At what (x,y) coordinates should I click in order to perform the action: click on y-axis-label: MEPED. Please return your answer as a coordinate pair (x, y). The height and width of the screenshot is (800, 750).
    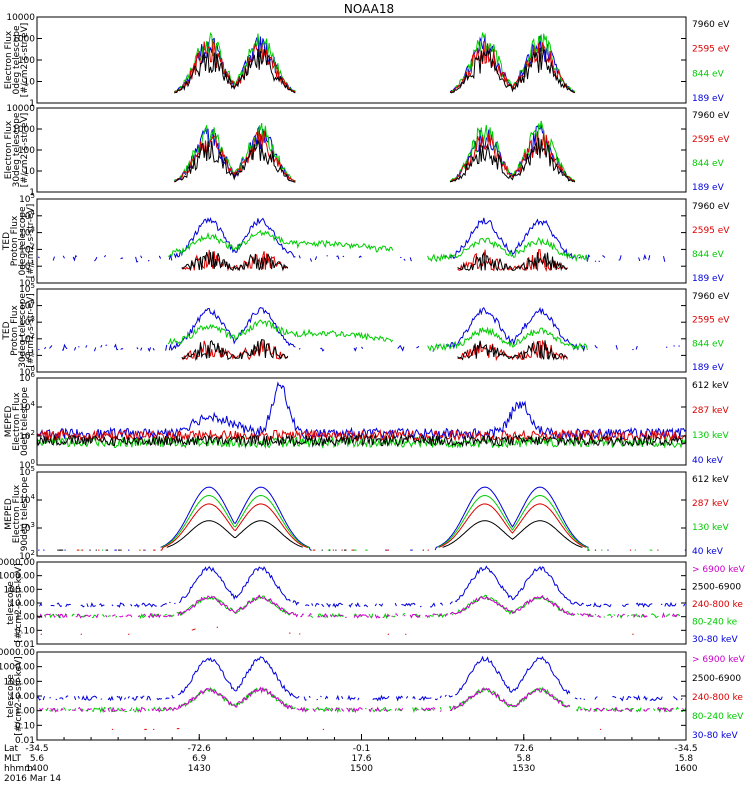
    Looking at the image, I should click on (9, 514).